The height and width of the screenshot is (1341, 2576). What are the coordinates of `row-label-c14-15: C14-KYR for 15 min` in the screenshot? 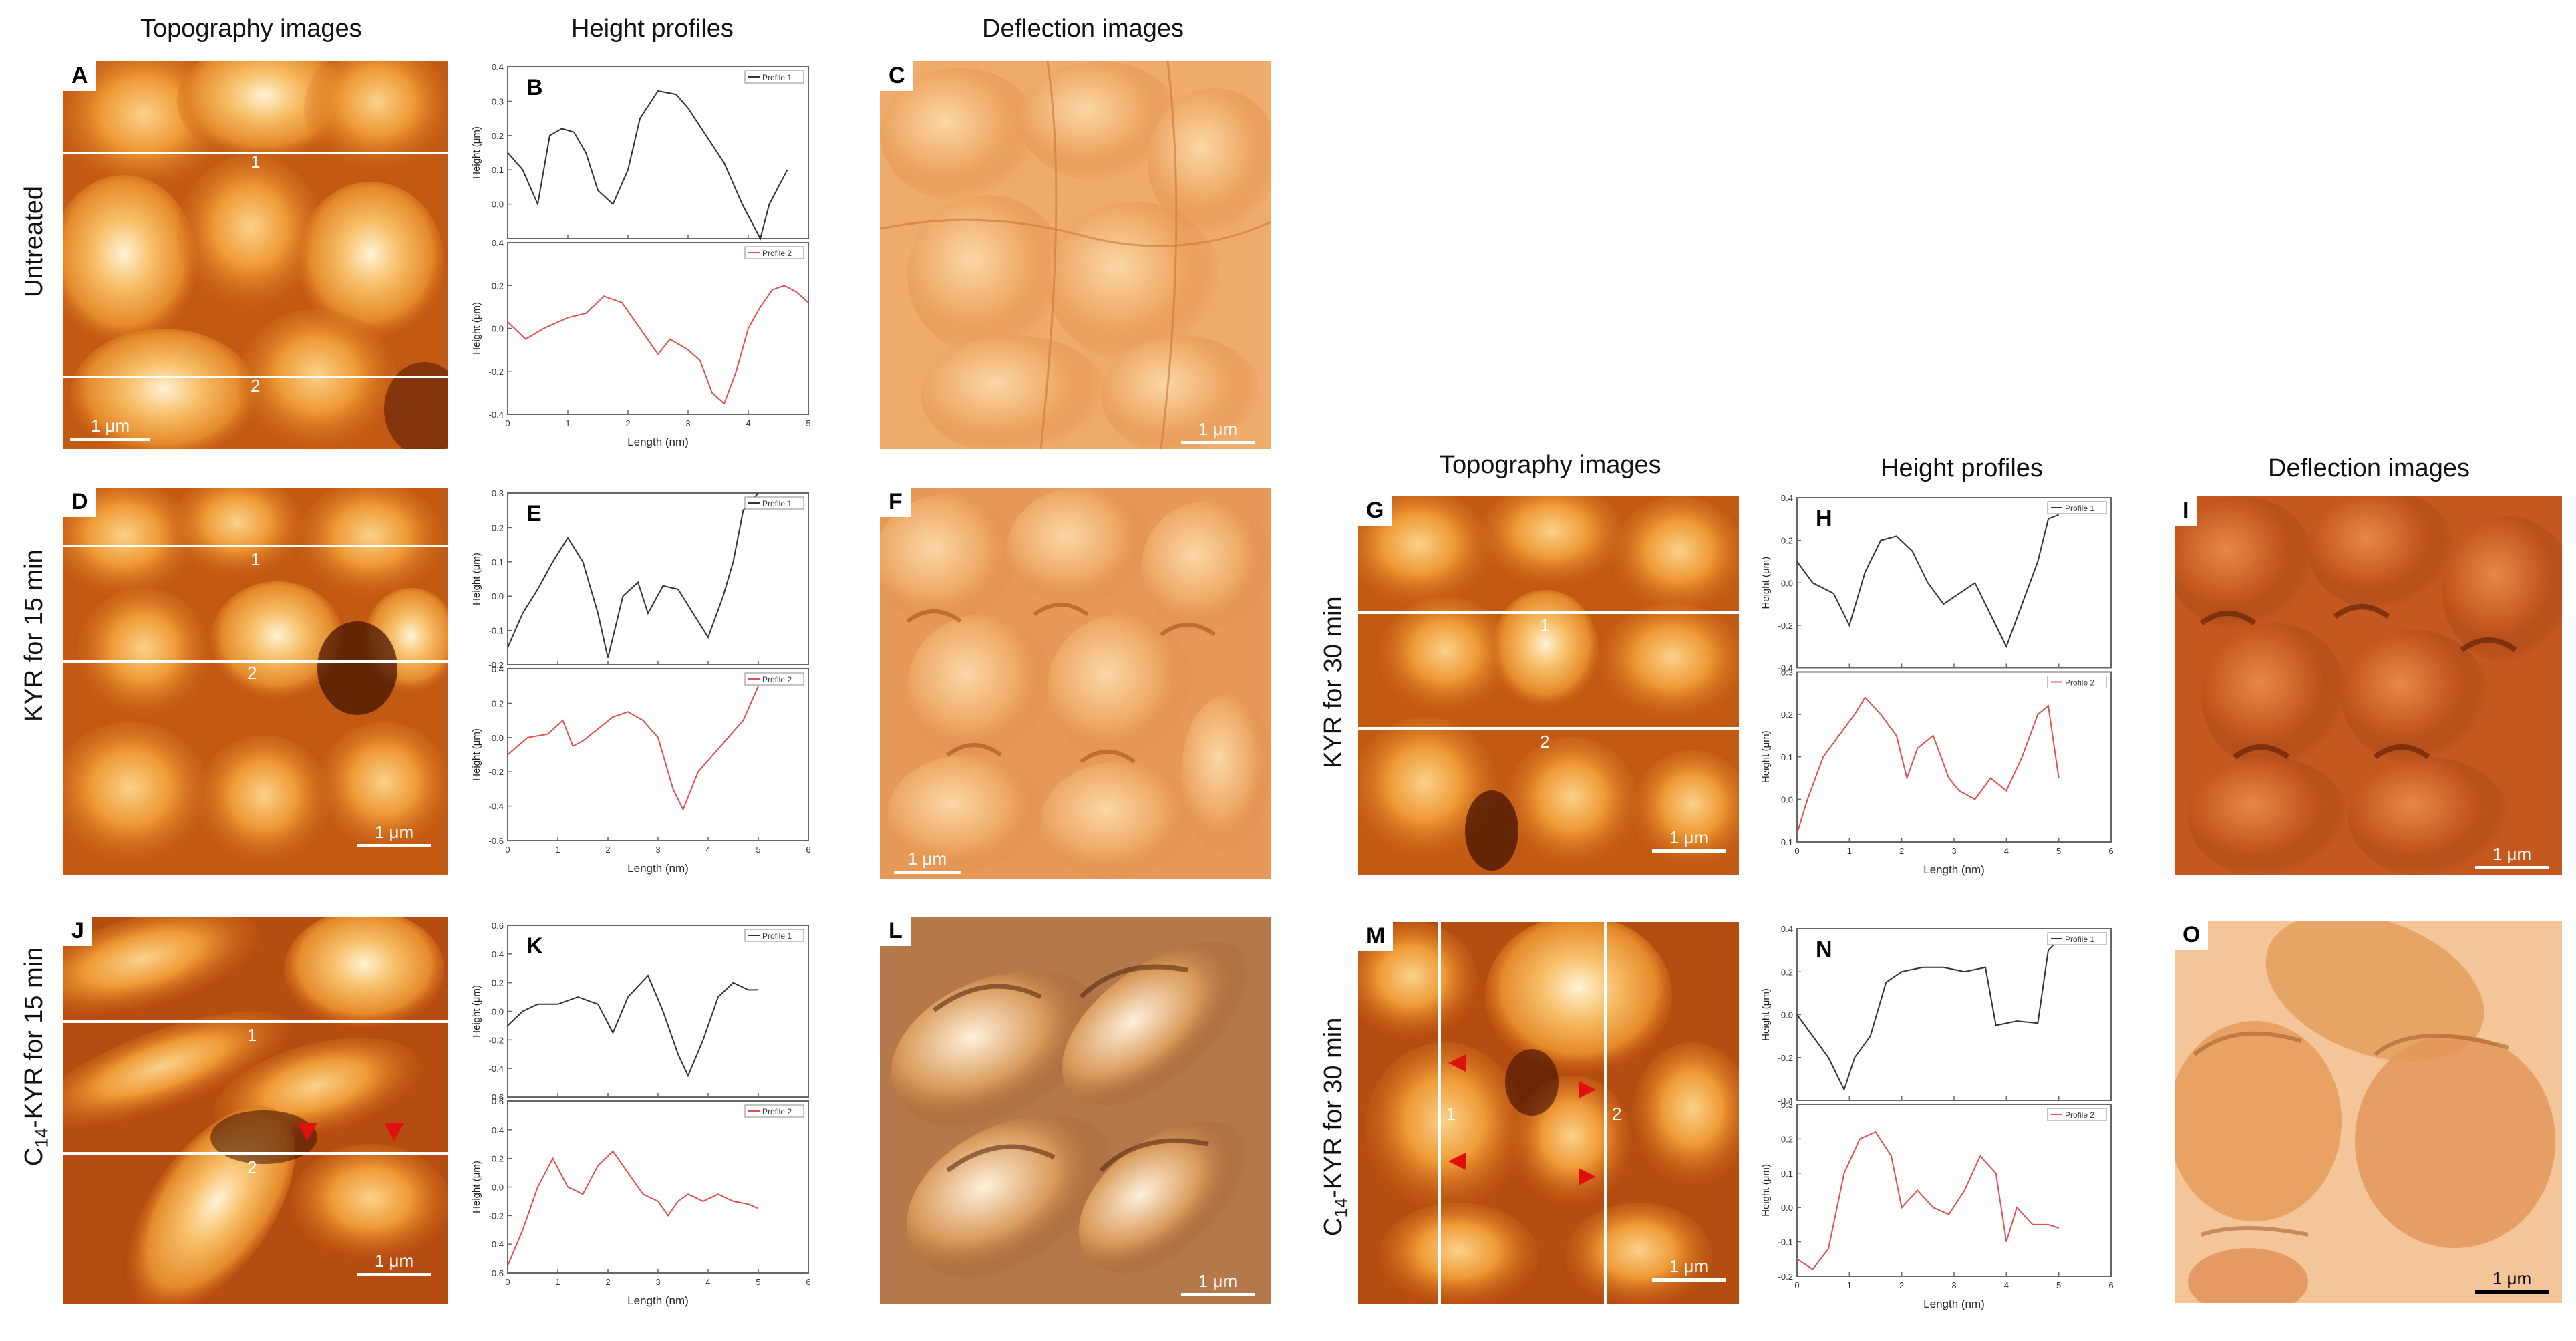 It's located at (36, 1056).